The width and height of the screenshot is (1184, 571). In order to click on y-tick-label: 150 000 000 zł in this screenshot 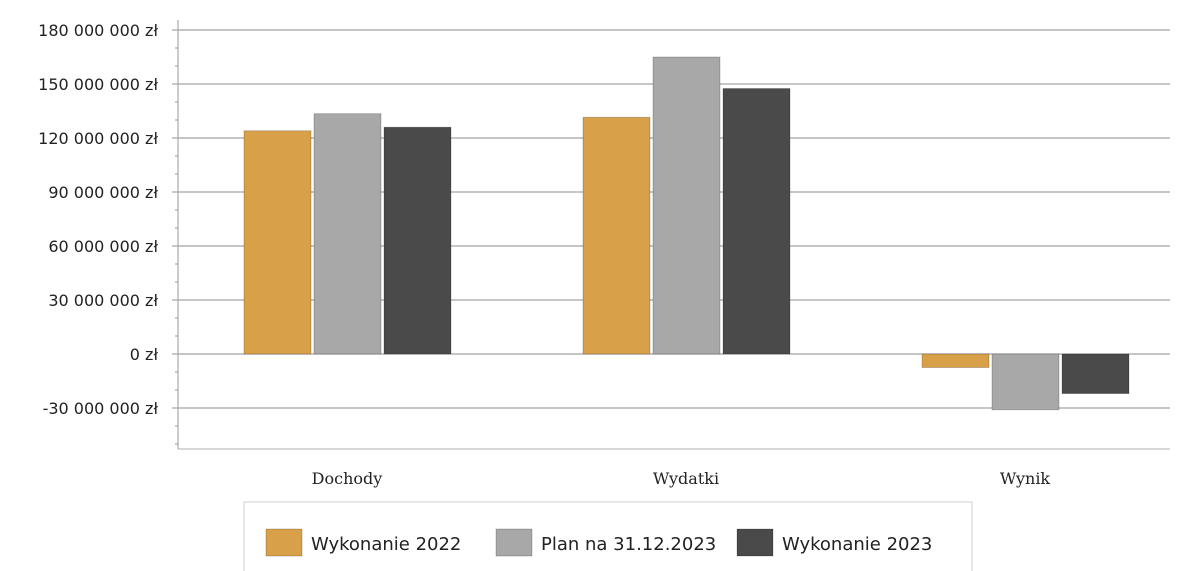, I will do `click(98, 84)`.